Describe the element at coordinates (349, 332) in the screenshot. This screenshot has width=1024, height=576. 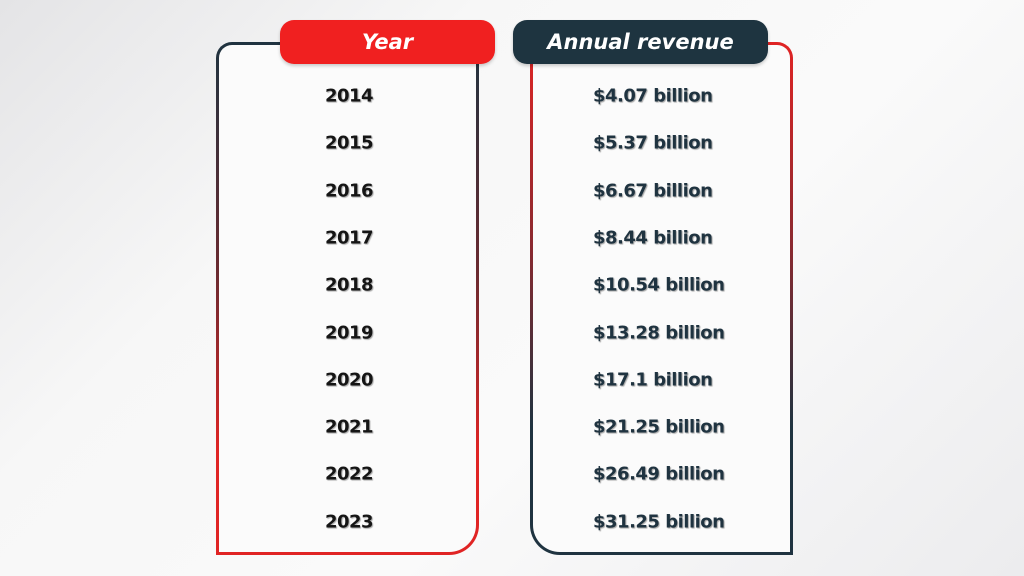
I see `year-cell: 2019` at that location.